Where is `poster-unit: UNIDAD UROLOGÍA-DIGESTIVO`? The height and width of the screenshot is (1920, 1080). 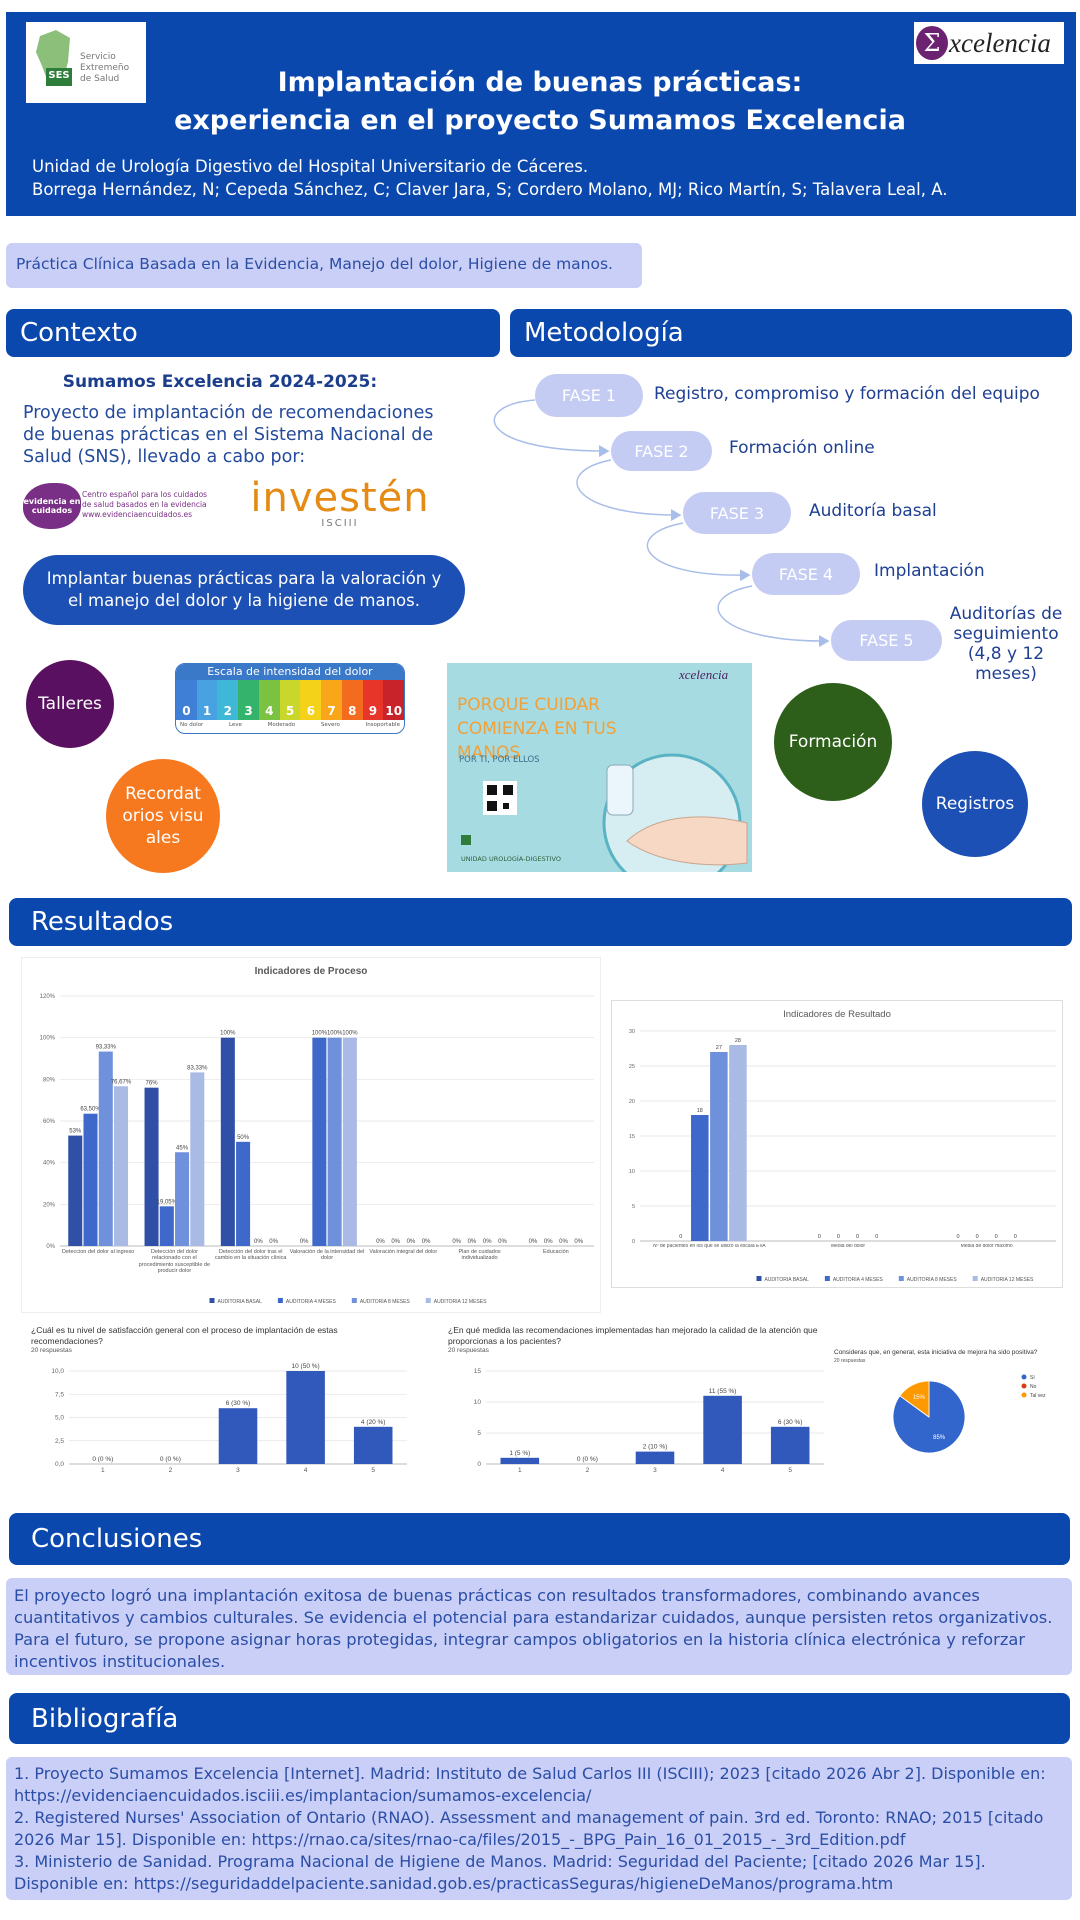
poster-unit: UNIDAD UROLOGÍA-DIGESTIVO is located at coordinates (511, 859).